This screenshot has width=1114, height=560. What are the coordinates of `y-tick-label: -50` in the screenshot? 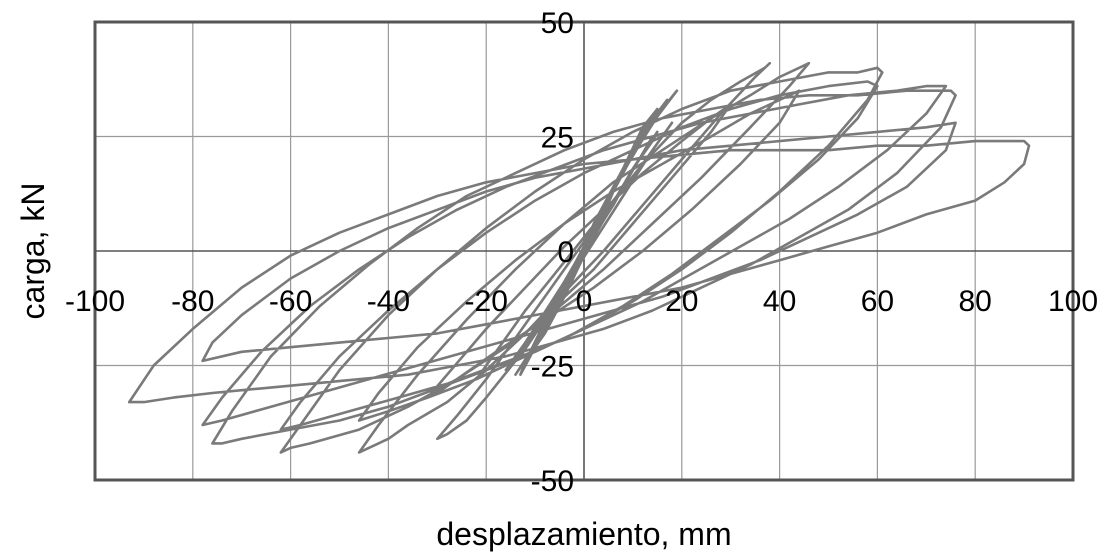 It's located at (552, 481).